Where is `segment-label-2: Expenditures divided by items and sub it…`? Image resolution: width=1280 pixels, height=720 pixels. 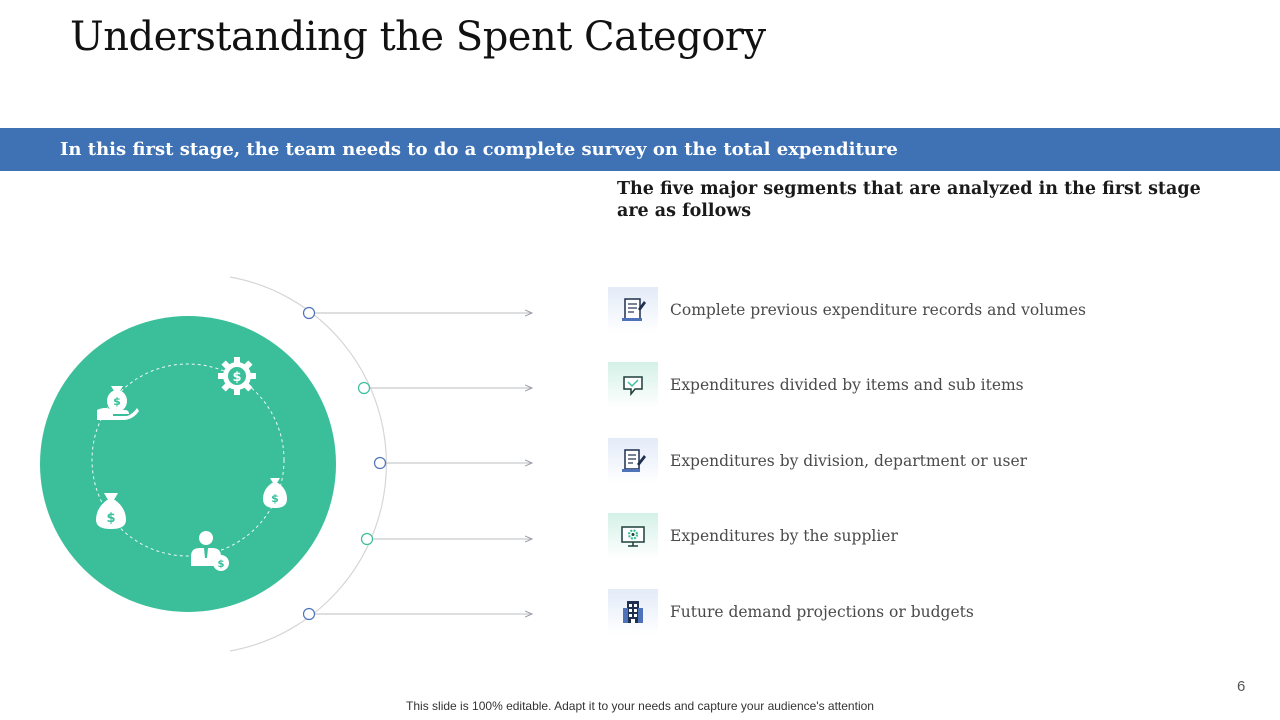 segment-label-2: Expenditures divided by items and sub it… is located at coordinates (847, 385).